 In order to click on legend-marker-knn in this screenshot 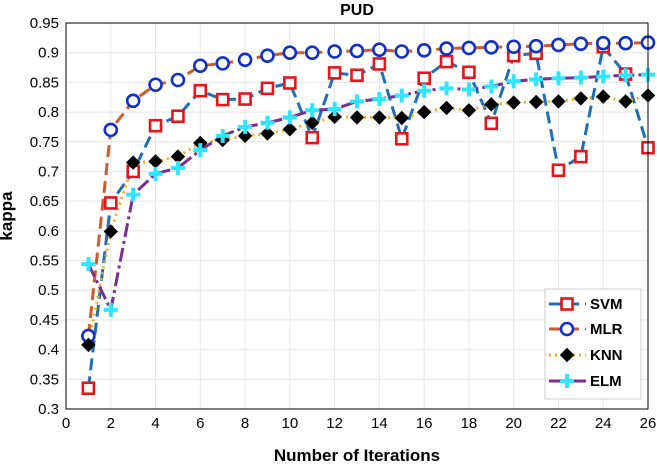, I will do `click(567, 355)`.